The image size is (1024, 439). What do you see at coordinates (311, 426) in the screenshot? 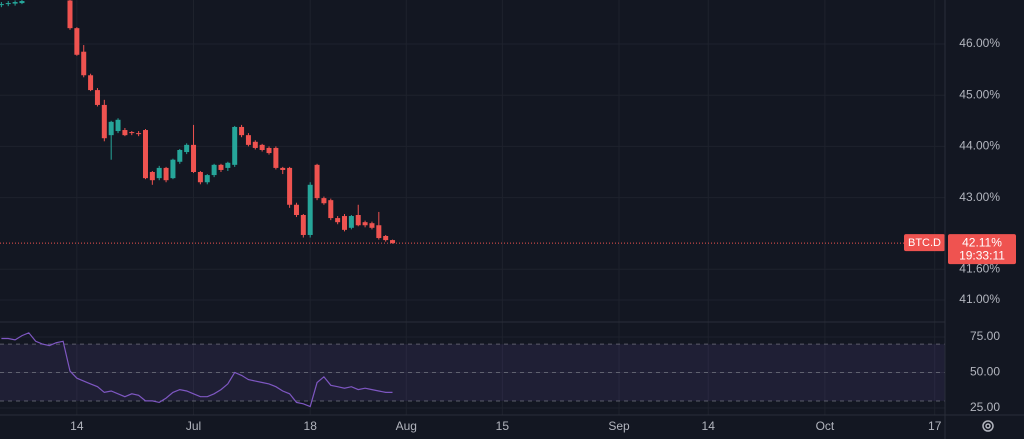
I see `x-tick-label: 18` at bounding box center [311, 426].